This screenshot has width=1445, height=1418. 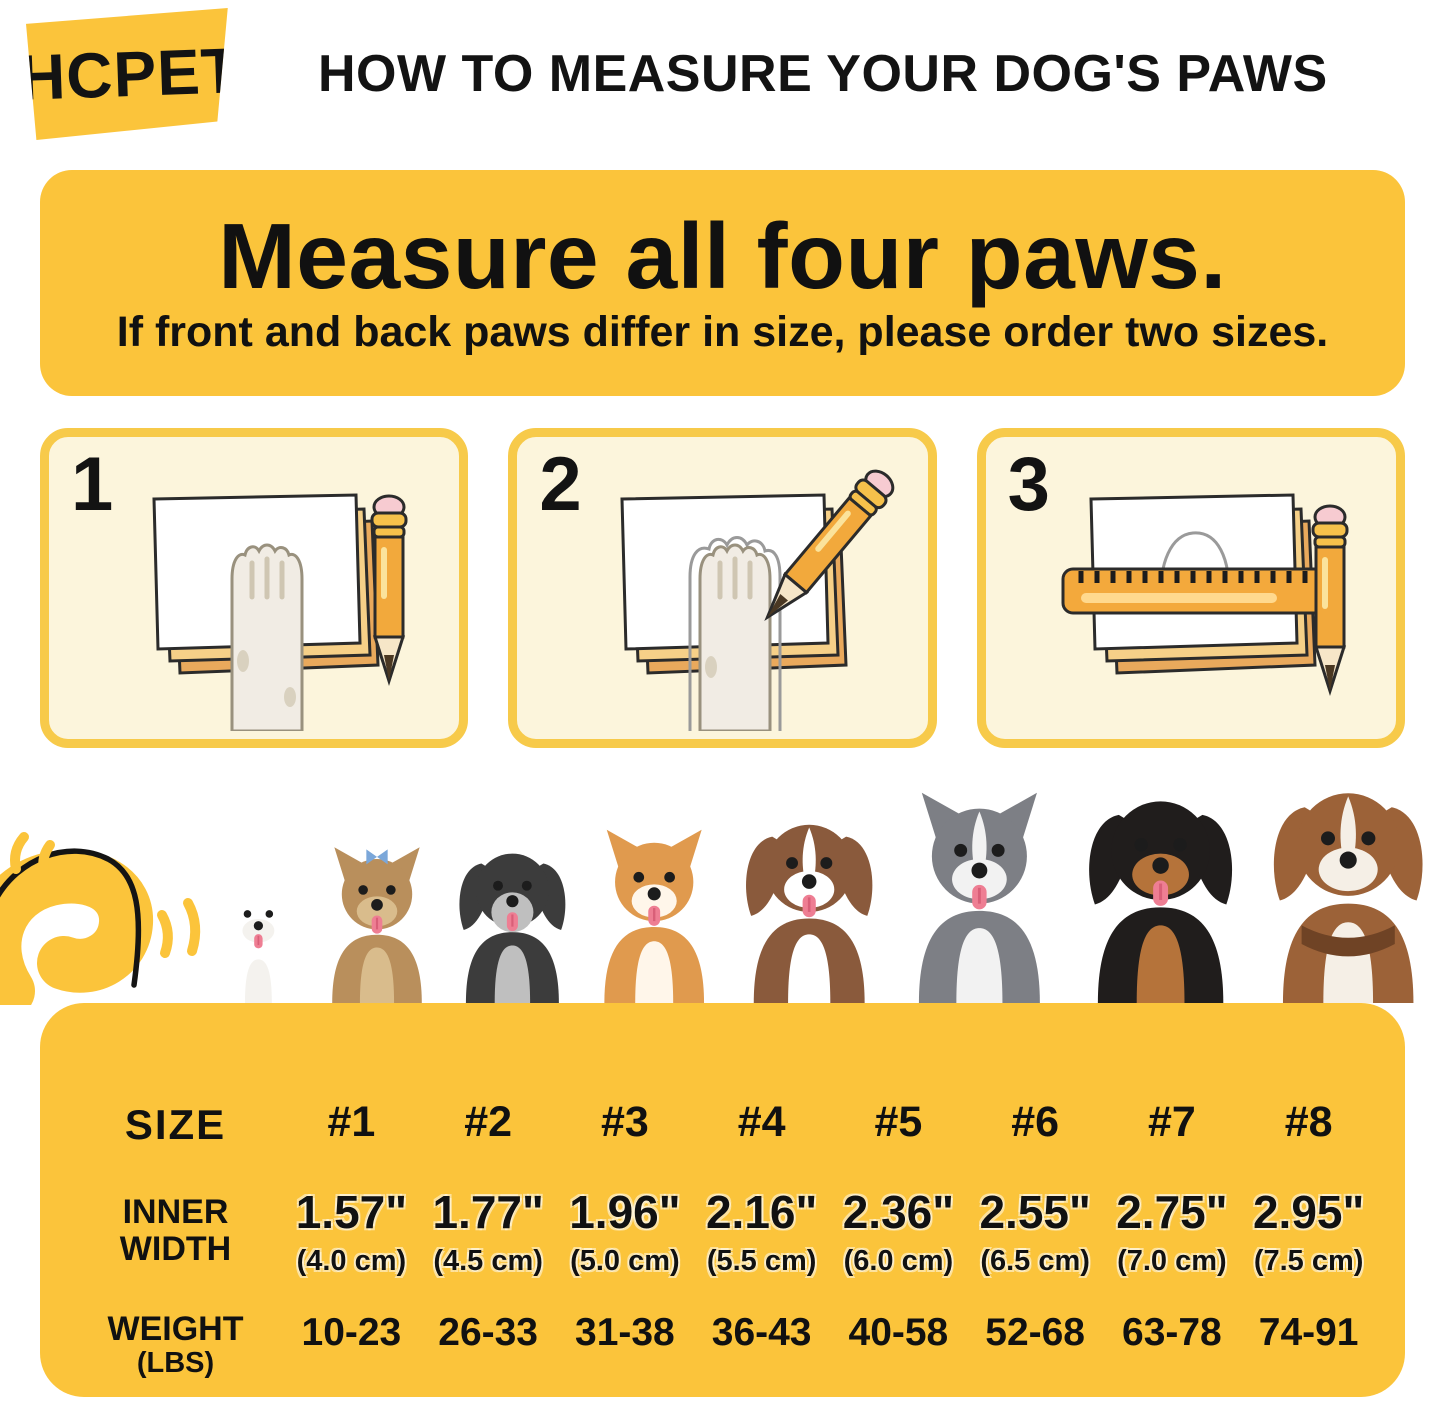 What do you see at coordinates (761, 1122) in the screenshot?
I see `size-value: #4` at bounding box center [761, 1122].